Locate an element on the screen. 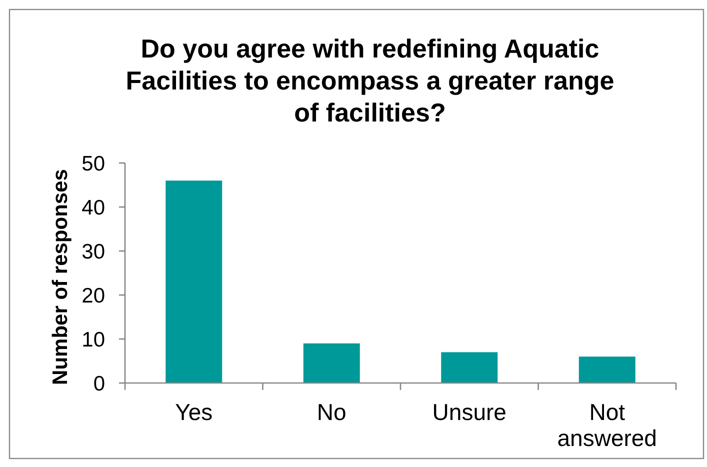 The height and width of the screenshot is (467, 707). chart-title: Do you agree with redefining Aquatic Facilities to encompass a greater range of facilities? is located at coordinates (370, 81).